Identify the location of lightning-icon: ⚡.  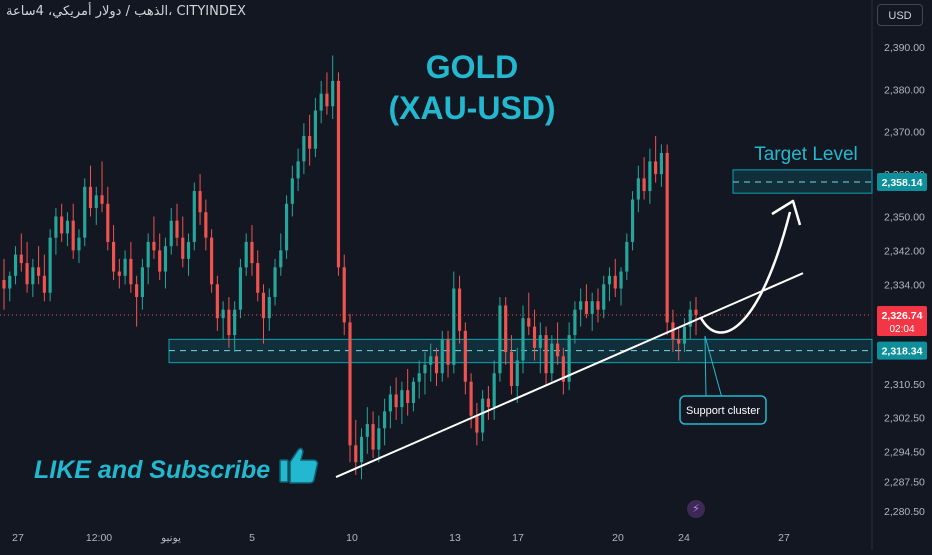
(696, 509).